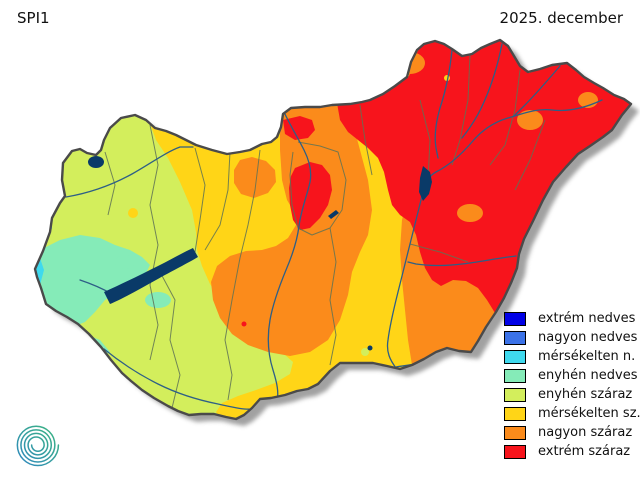 The image size is (640, 480). Describe the element at coordinates (585, 432) in the screenshot. I see `legend-label: nagyon száraz` at that location.